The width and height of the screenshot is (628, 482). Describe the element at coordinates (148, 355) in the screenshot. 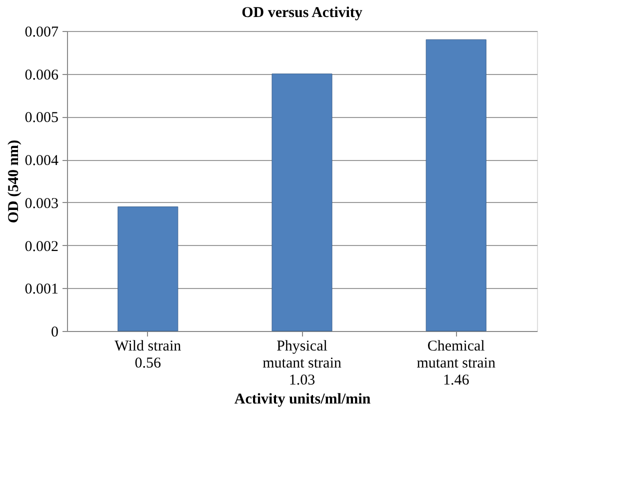

I see `x-tick-label: Wild strain 0.56` at that location.